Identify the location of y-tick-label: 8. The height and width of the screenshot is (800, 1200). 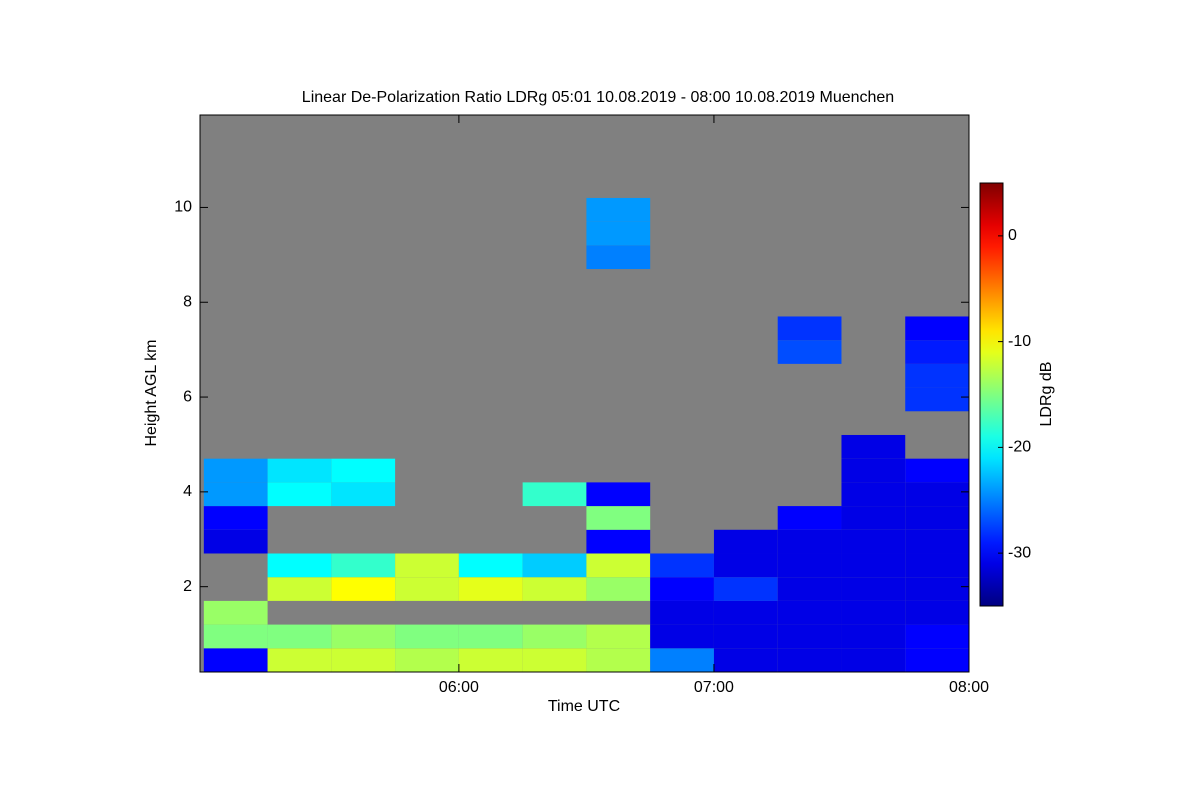
(187, 301).